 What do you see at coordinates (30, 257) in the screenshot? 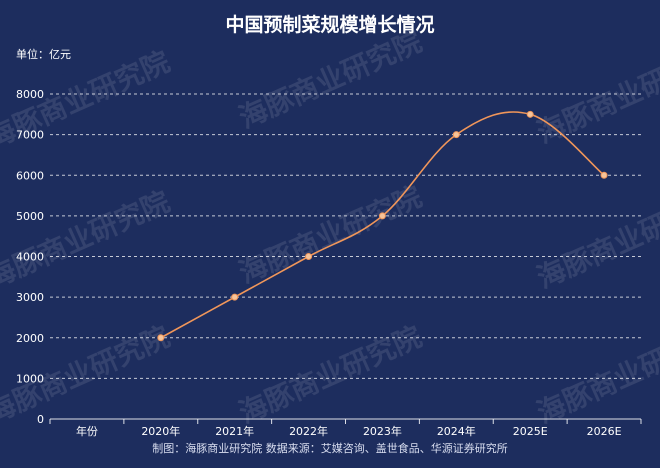
I see `y-tick-label: 4000` at bounding box center [30, 257].